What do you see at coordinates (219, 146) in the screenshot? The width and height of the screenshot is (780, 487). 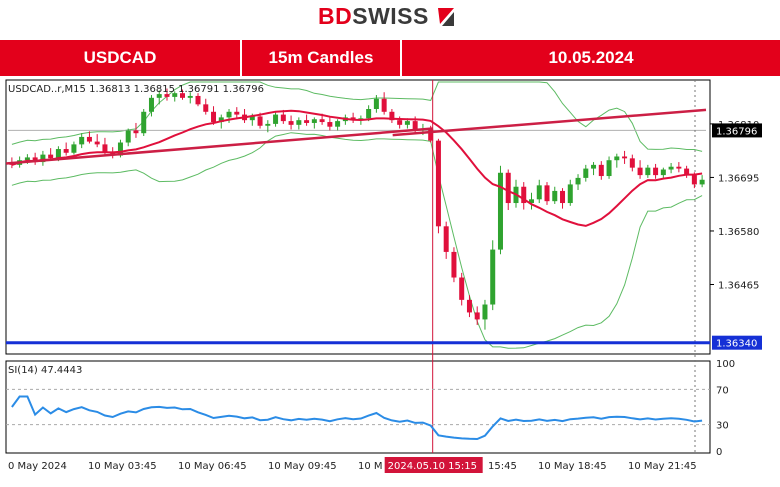 I see `rising-trendline` at bounding box center [219, 146].